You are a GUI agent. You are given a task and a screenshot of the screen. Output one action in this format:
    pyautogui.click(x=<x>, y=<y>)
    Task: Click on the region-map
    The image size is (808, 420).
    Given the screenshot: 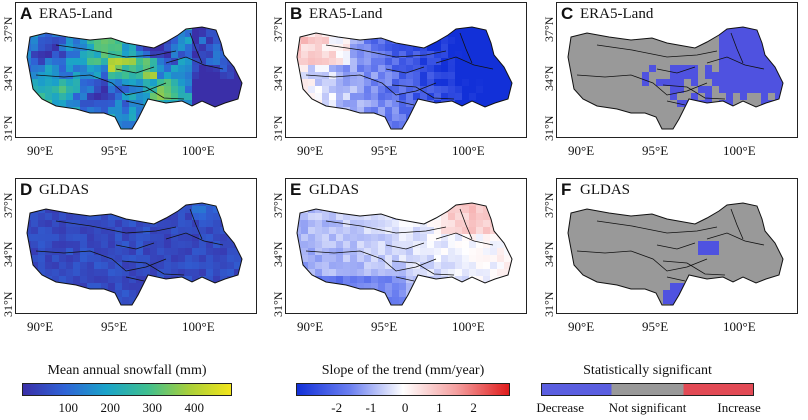 What is the action you would take?
    pyautogui.click(x=675, y=78)
    